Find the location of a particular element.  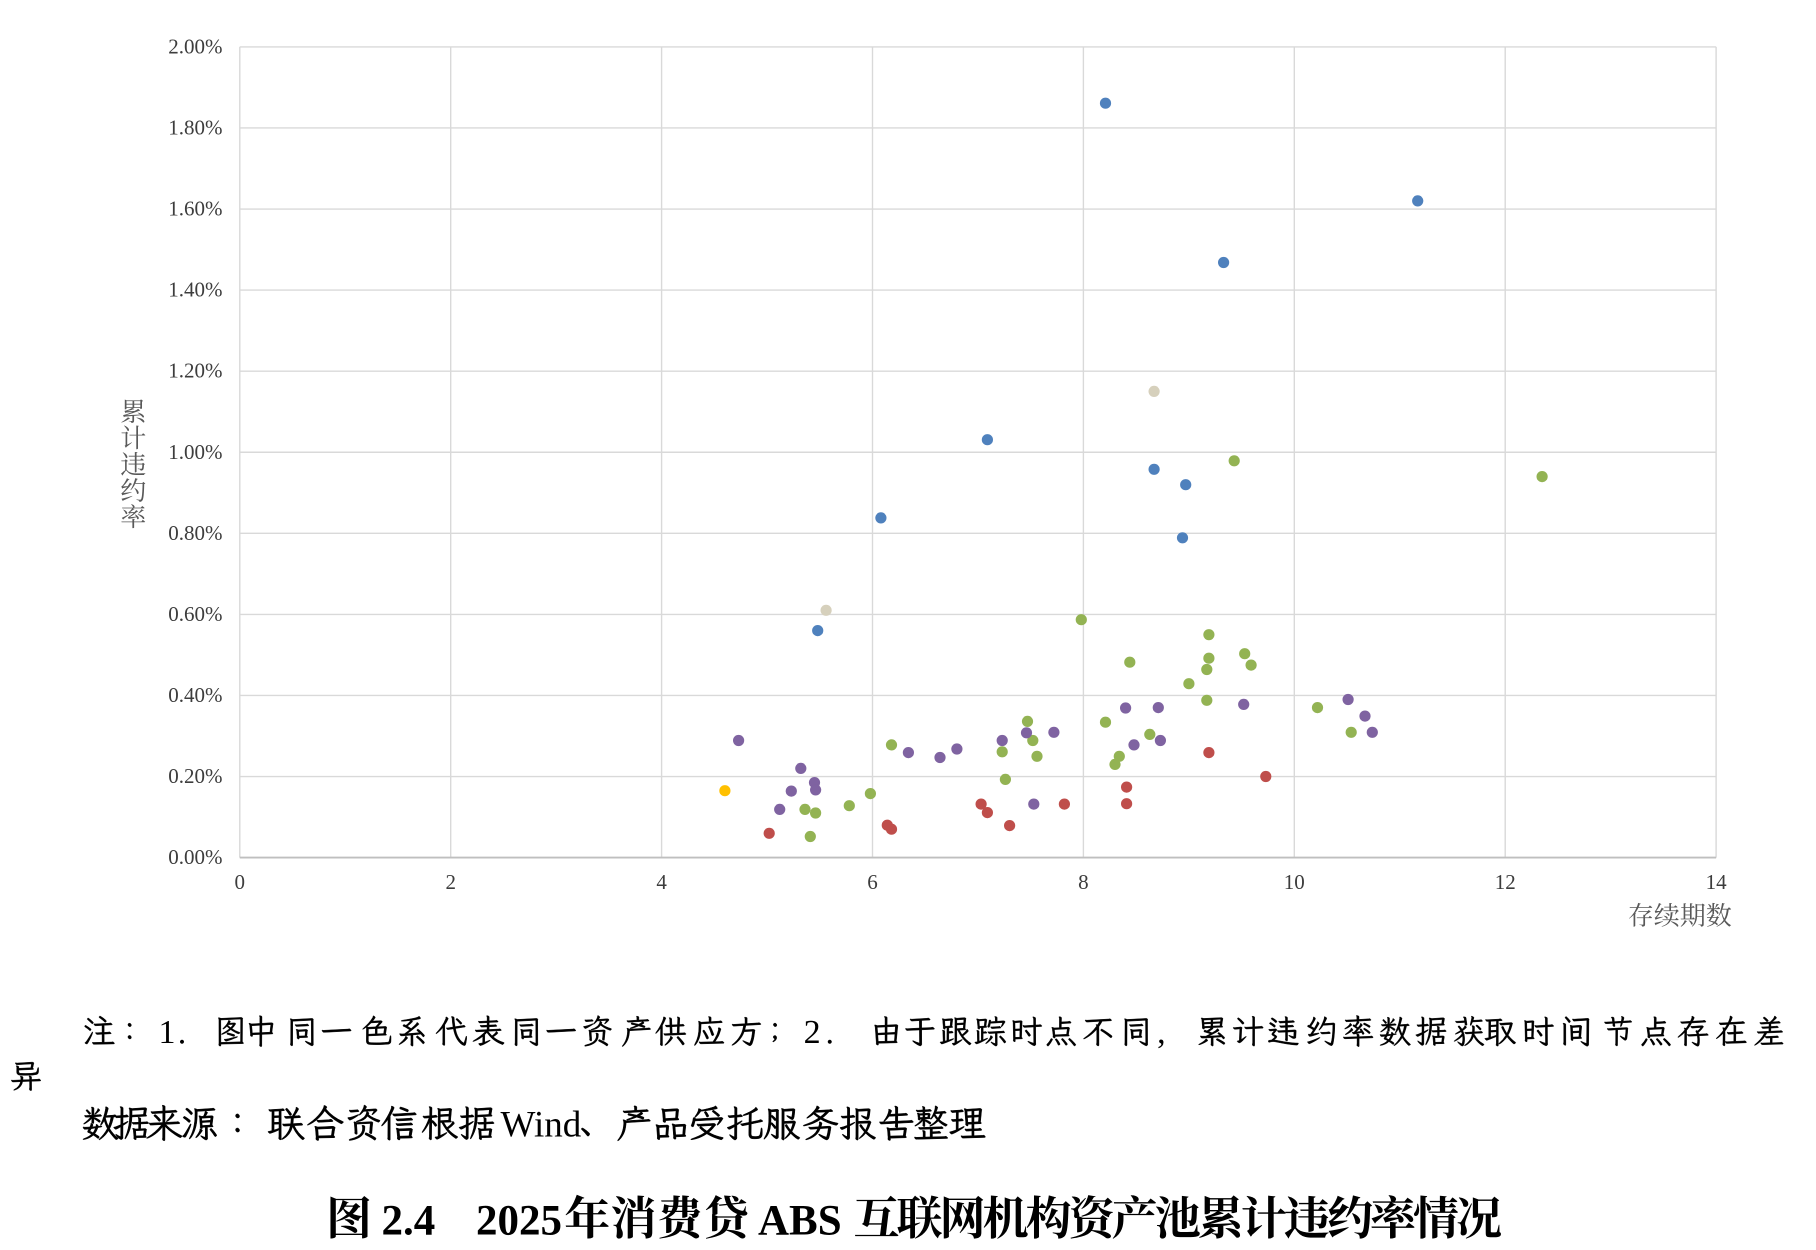

svg-text: ABS is located at coordinates (800, 1221).